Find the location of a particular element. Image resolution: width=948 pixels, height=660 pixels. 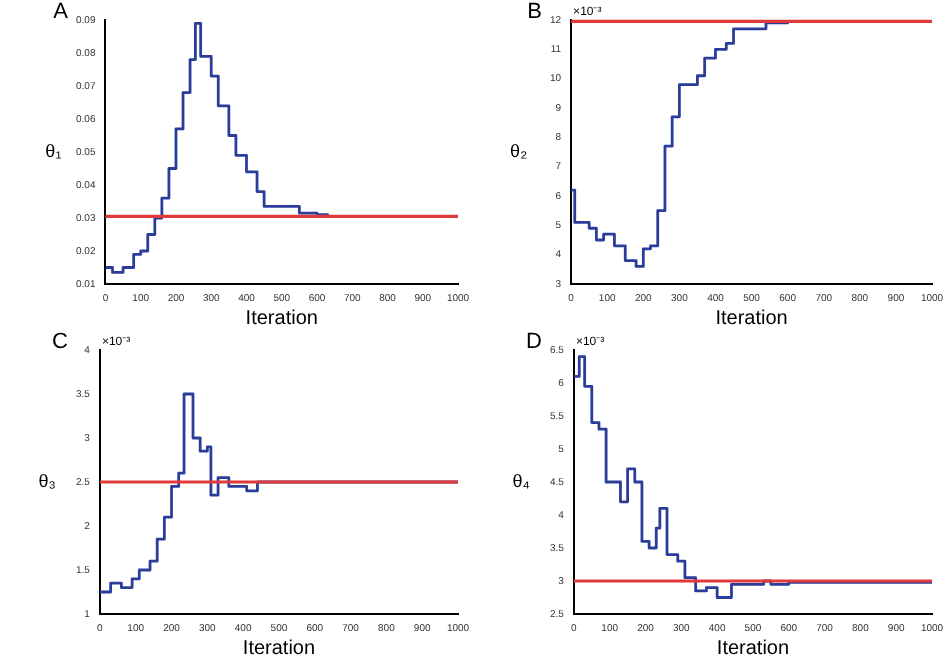

chart-title: C is located at coordinates (60, 342).